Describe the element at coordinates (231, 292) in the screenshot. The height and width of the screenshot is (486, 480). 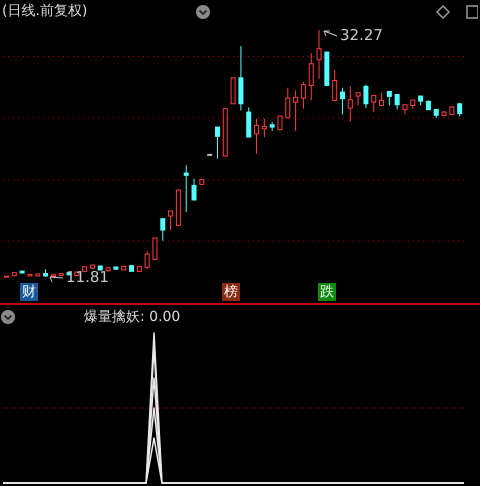
I see `text: 榜` at that location.